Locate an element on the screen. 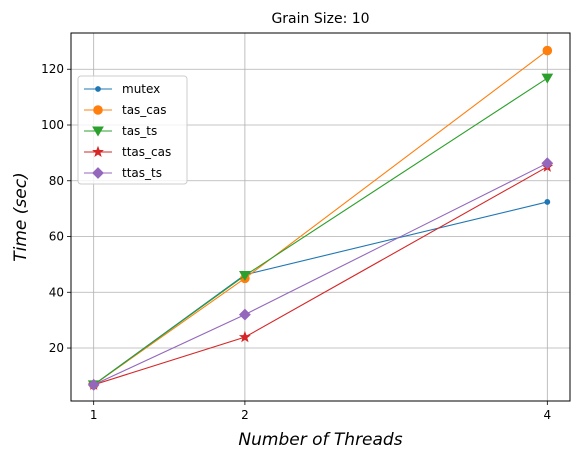  legend-item-ttas_ts: ttas_ts is located at coordinates (123, 173).